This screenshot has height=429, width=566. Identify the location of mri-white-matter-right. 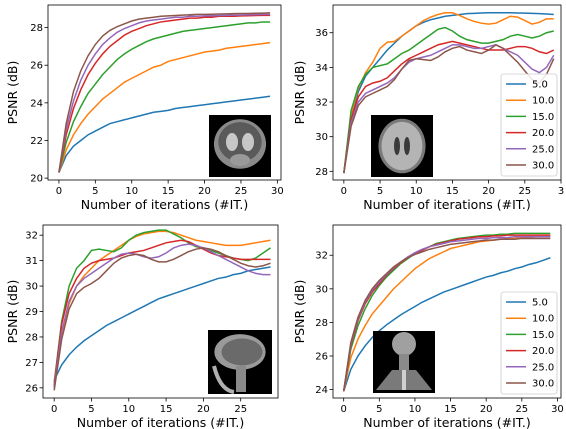
(248, 142).